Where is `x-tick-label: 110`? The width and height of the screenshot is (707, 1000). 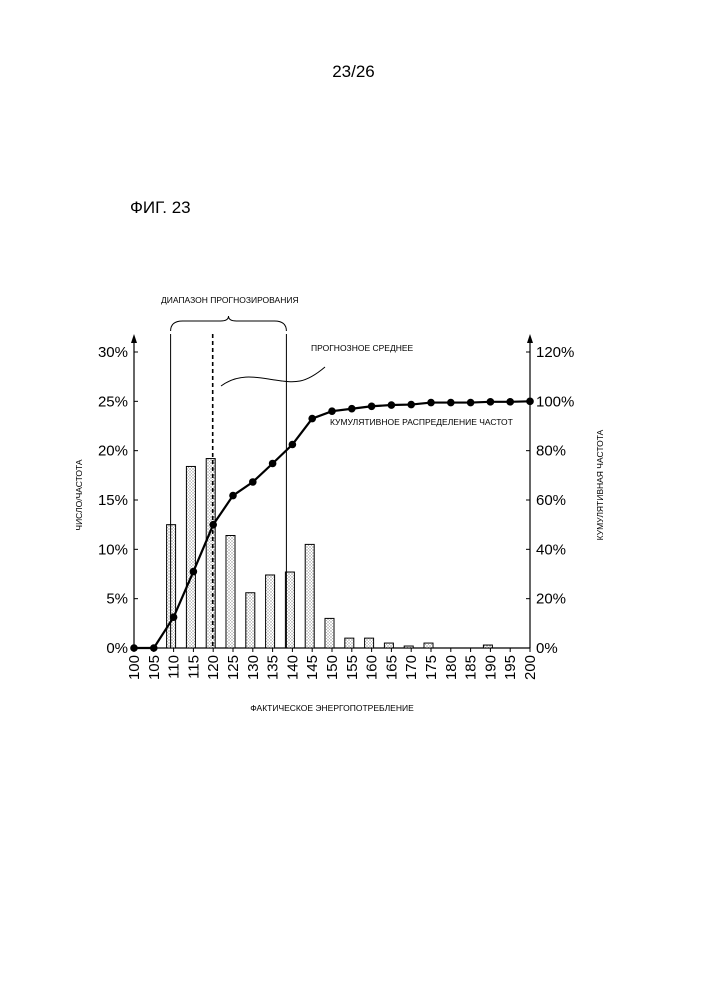
x-tick-label: 110 is located at coordinates (174, 667).